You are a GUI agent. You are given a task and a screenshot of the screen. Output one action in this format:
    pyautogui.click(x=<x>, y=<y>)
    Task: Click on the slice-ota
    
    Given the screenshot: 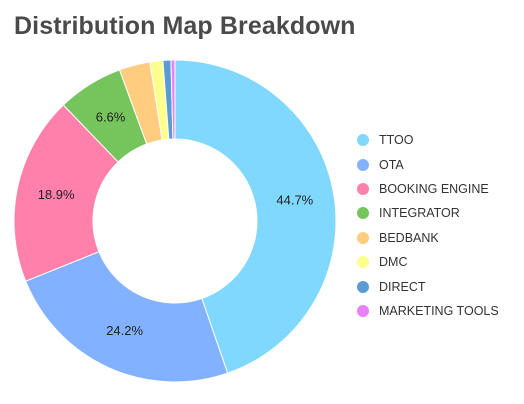 What is the action you would take?
    pyautogui.click(x=127, y=317)
    